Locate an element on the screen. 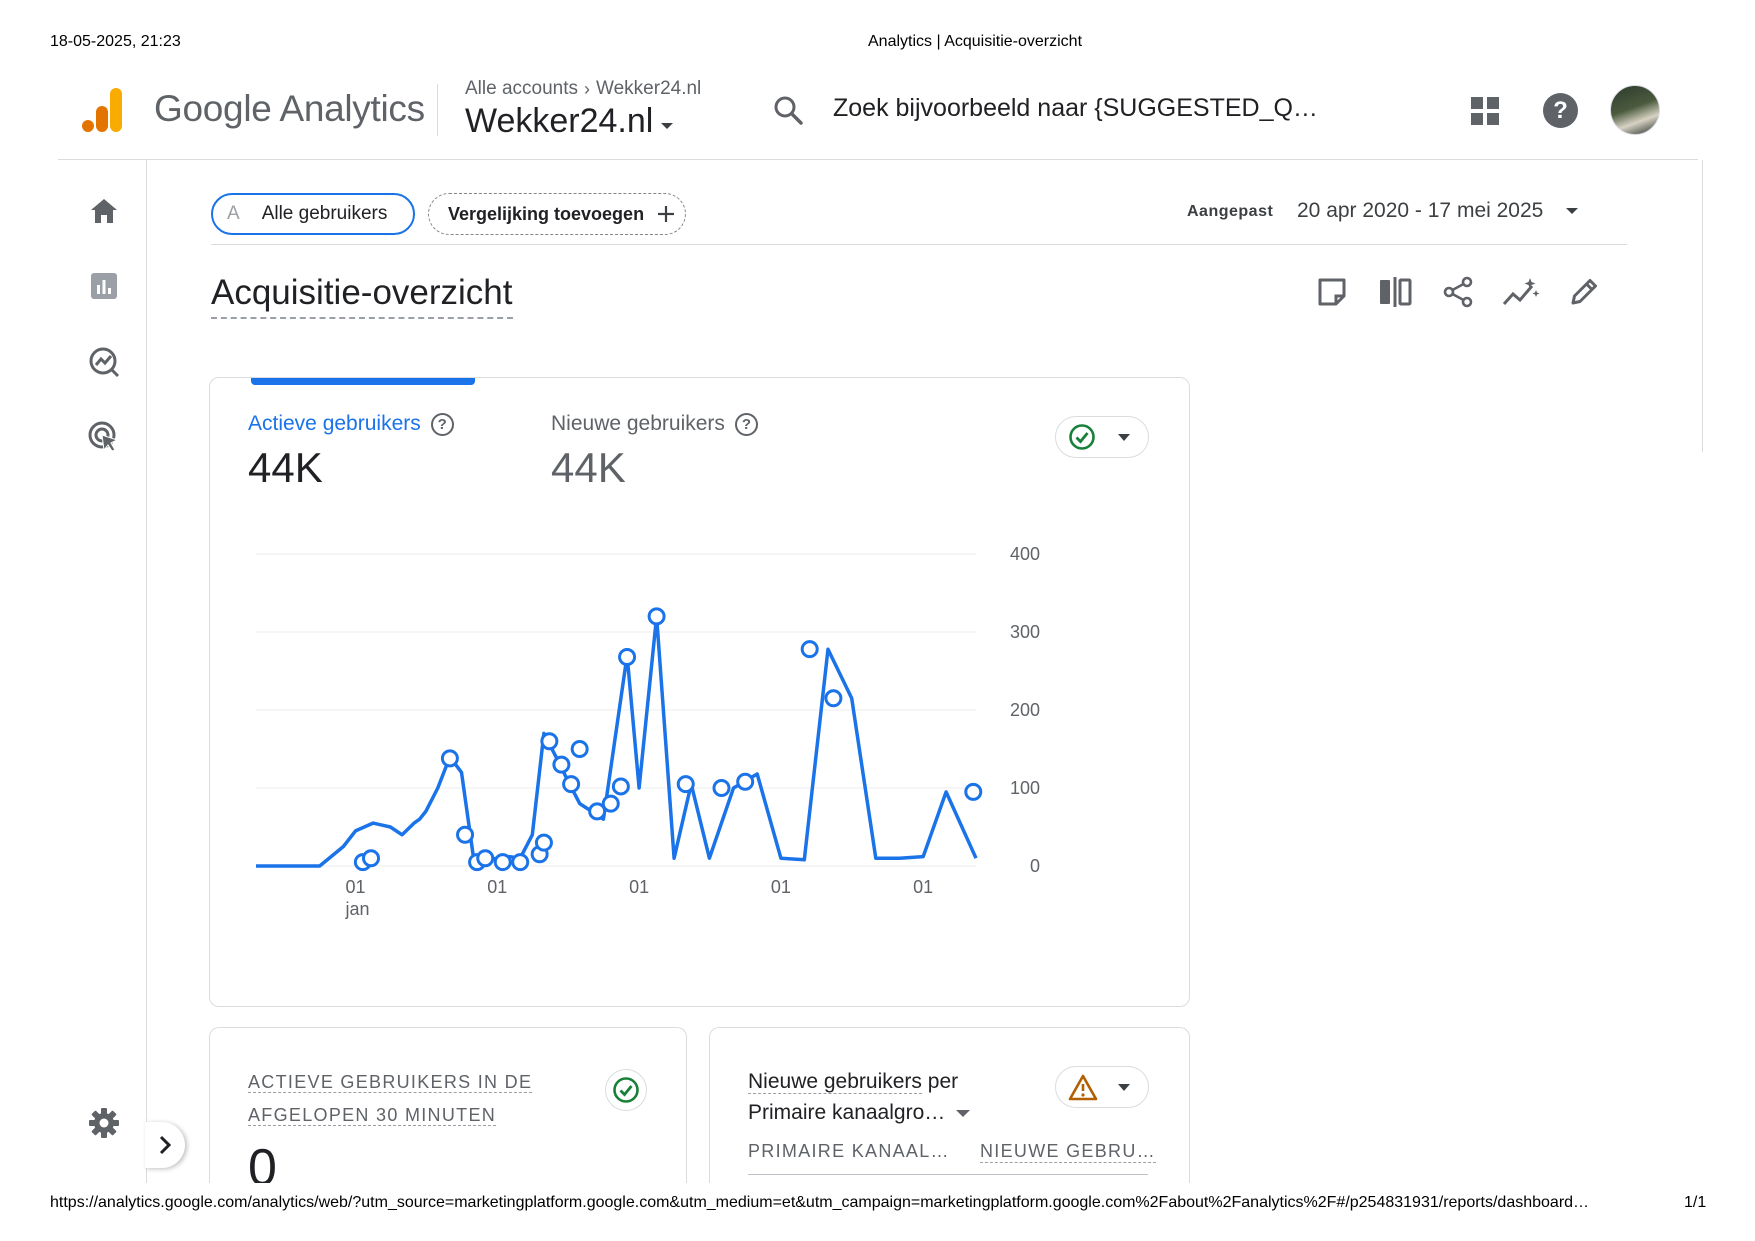 This screenshot has height=1241, width=1755. x-tick-sublabel: jan is located at coordinates (356, 909).